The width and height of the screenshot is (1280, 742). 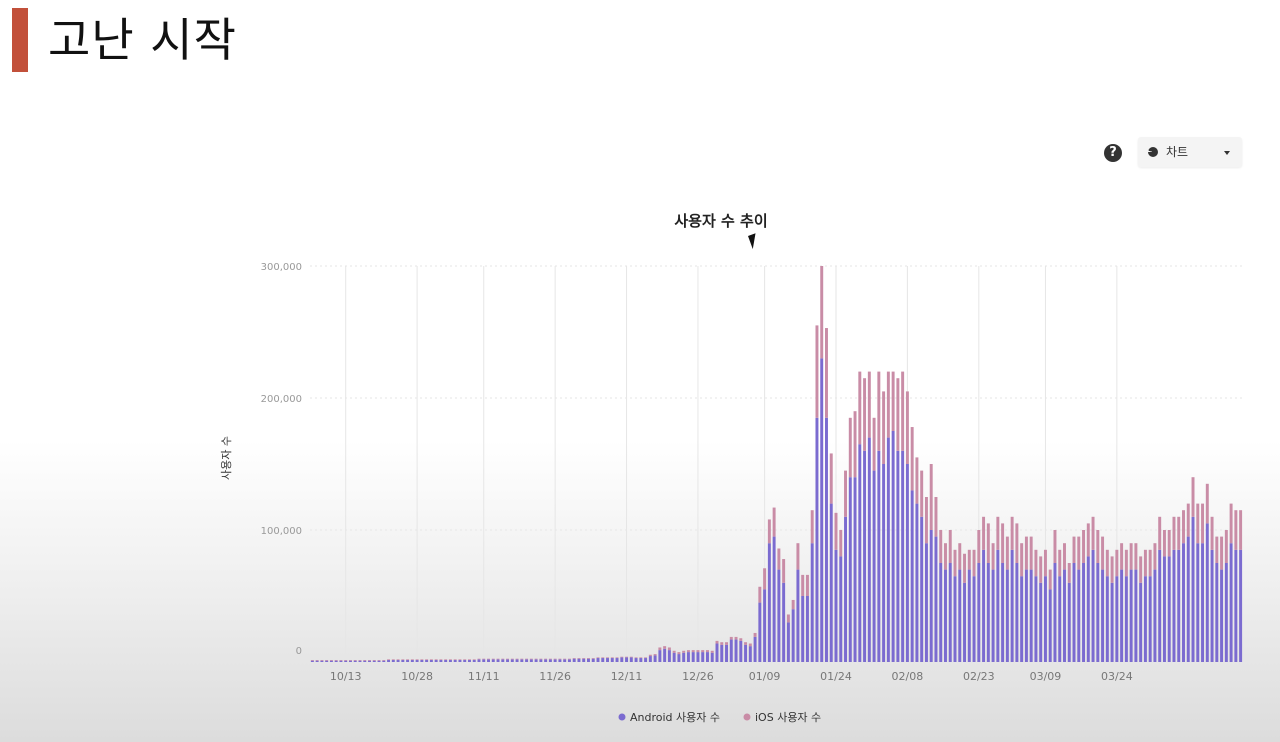 What do you see at coordinates (20, 40) in the screenshot?
I see `title-accent-bar` at bounding box center [20, 40].